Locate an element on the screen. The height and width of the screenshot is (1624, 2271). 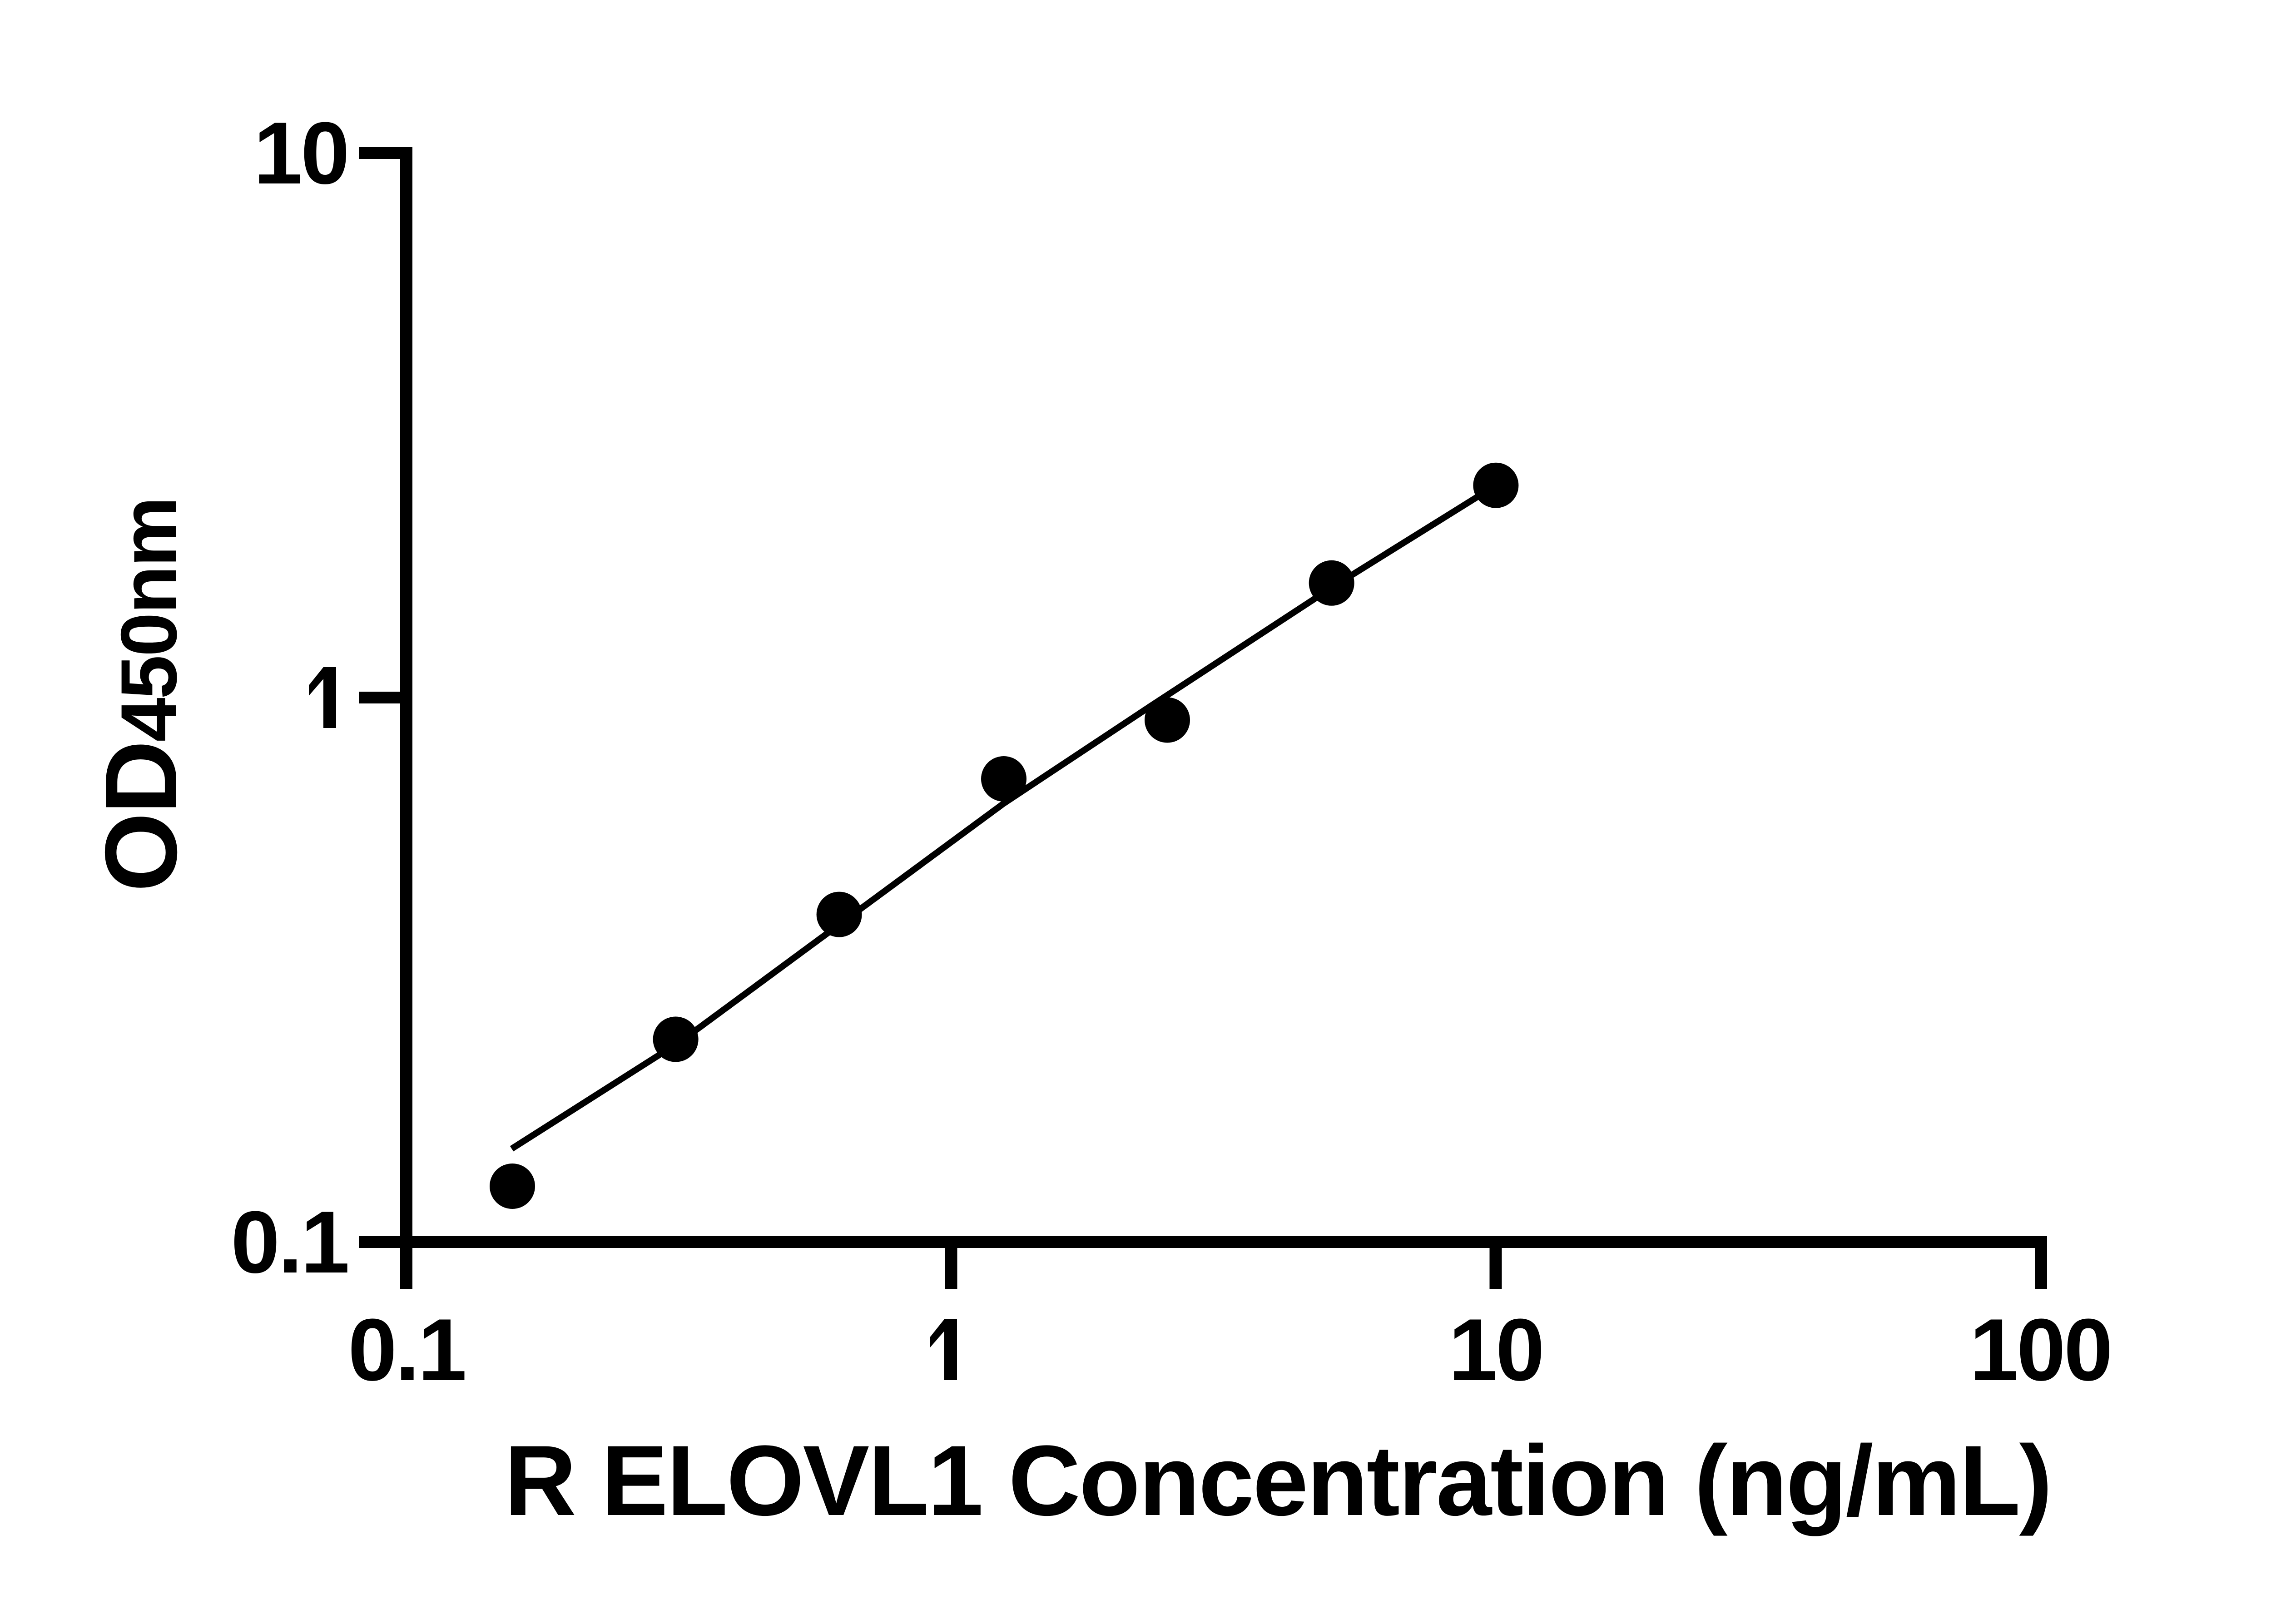
svg-text: 100 is located at coordinates (2040, 1350).